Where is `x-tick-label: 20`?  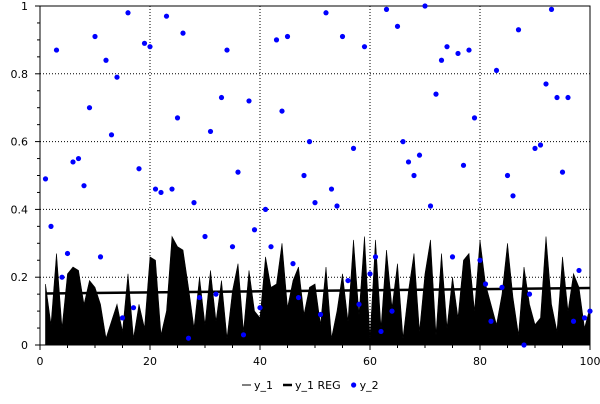 x-tick-label: 20 is located at coordinates (150, 361).